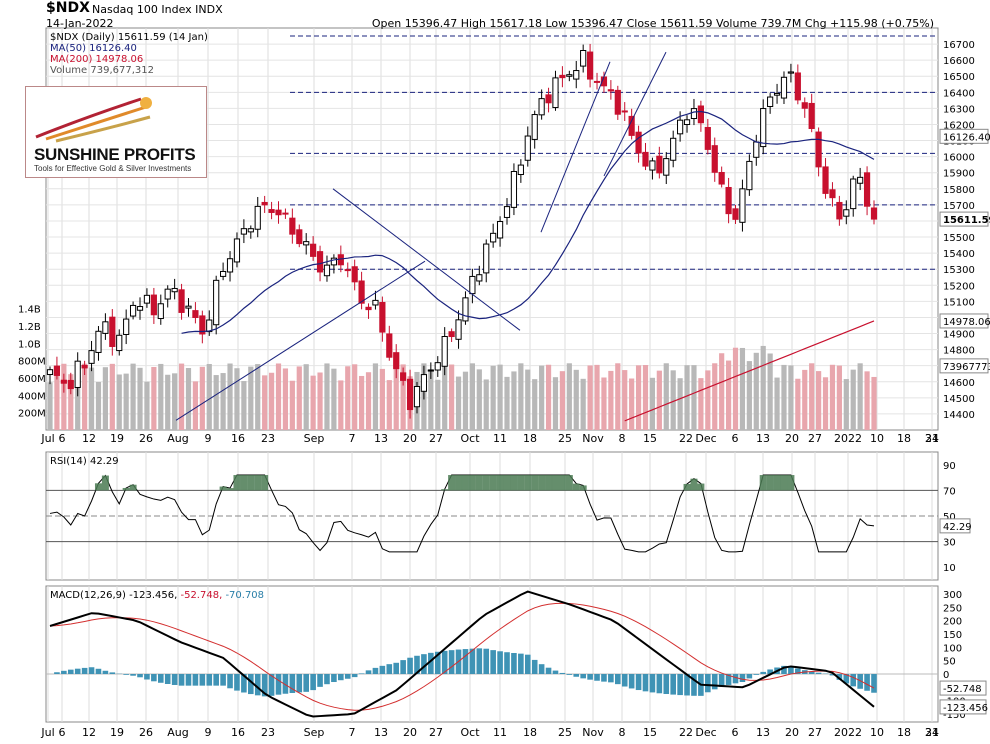 The image size is (990, 744). I want to click on x-tick-label: Aug, so click(177, 732).